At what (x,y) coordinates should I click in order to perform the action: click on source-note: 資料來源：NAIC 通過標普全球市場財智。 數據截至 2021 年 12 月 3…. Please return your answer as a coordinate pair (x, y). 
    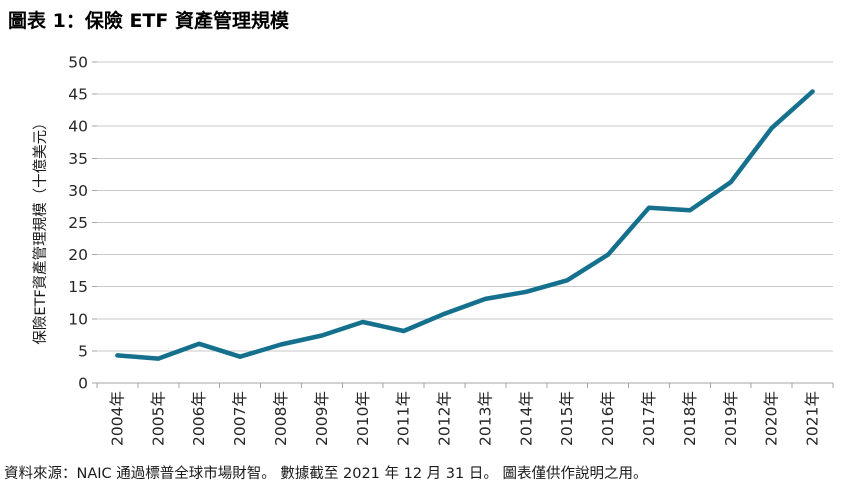
    Looking at the image, I should click on (326, 474).